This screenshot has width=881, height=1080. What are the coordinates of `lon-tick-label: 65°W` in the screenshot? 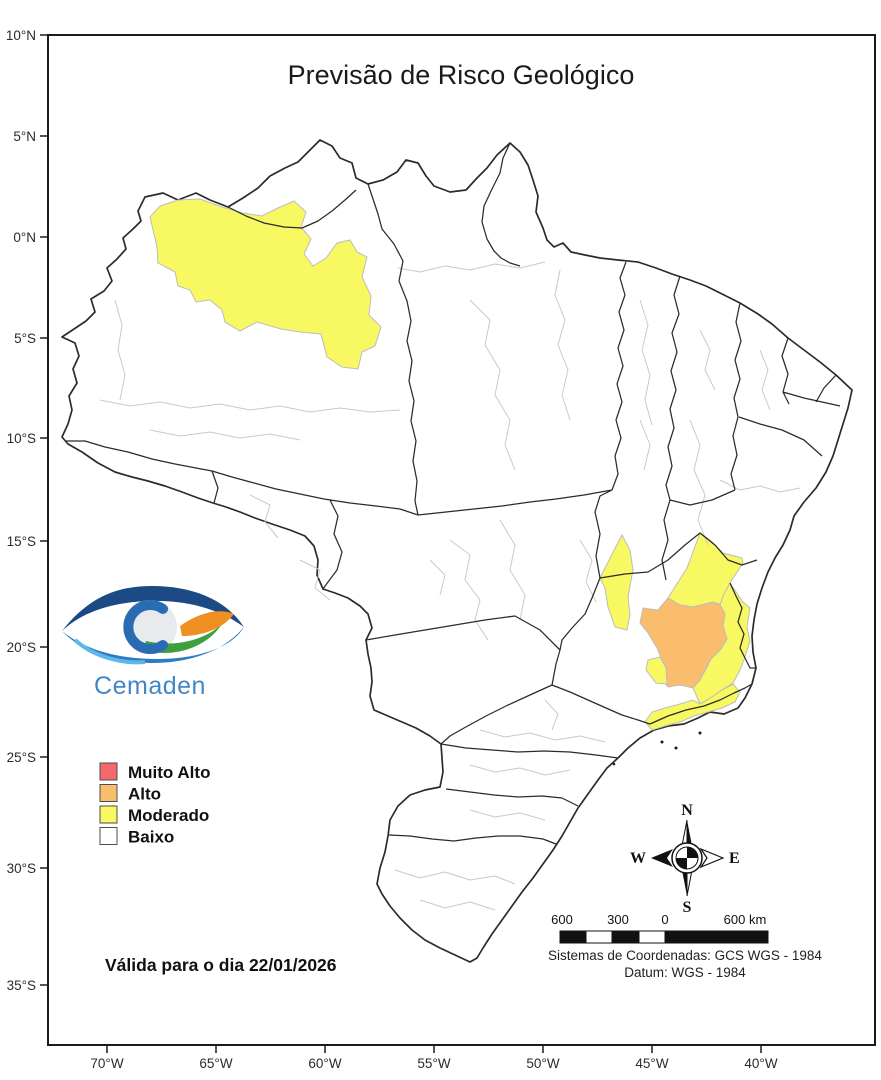 It's located at (215, 1063).